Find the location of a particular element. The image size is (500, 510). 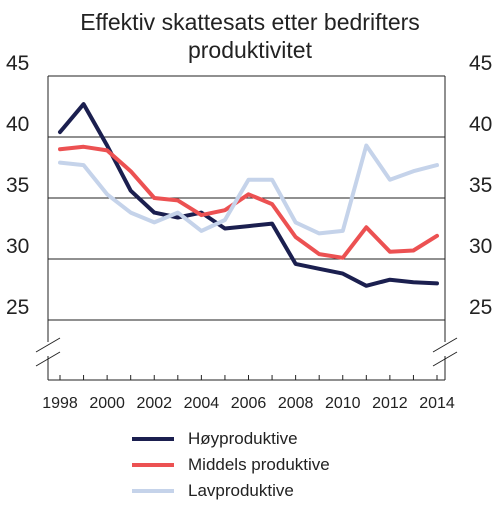

y-tick-label-left: 45 is located at coordinates (17, 63).